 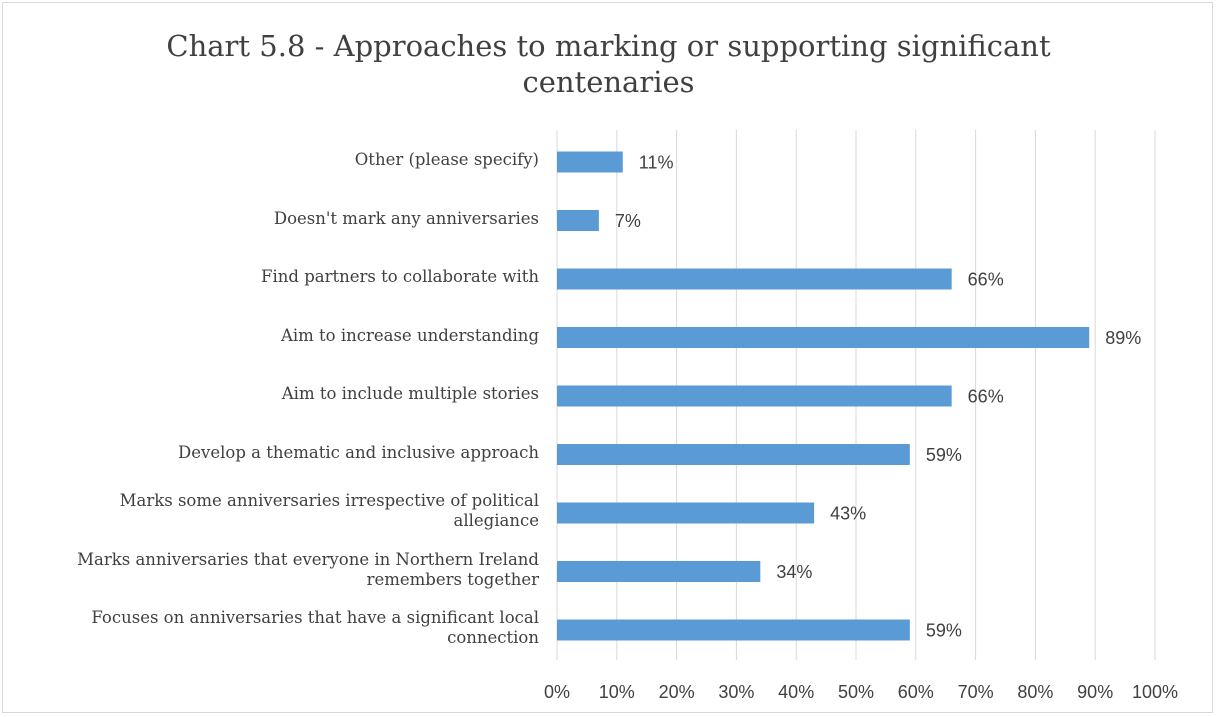 What do you see at coordinates (617, 692) in the screenshot?
I see `x-tick-label: 10%` at bounding box center [617, 692].